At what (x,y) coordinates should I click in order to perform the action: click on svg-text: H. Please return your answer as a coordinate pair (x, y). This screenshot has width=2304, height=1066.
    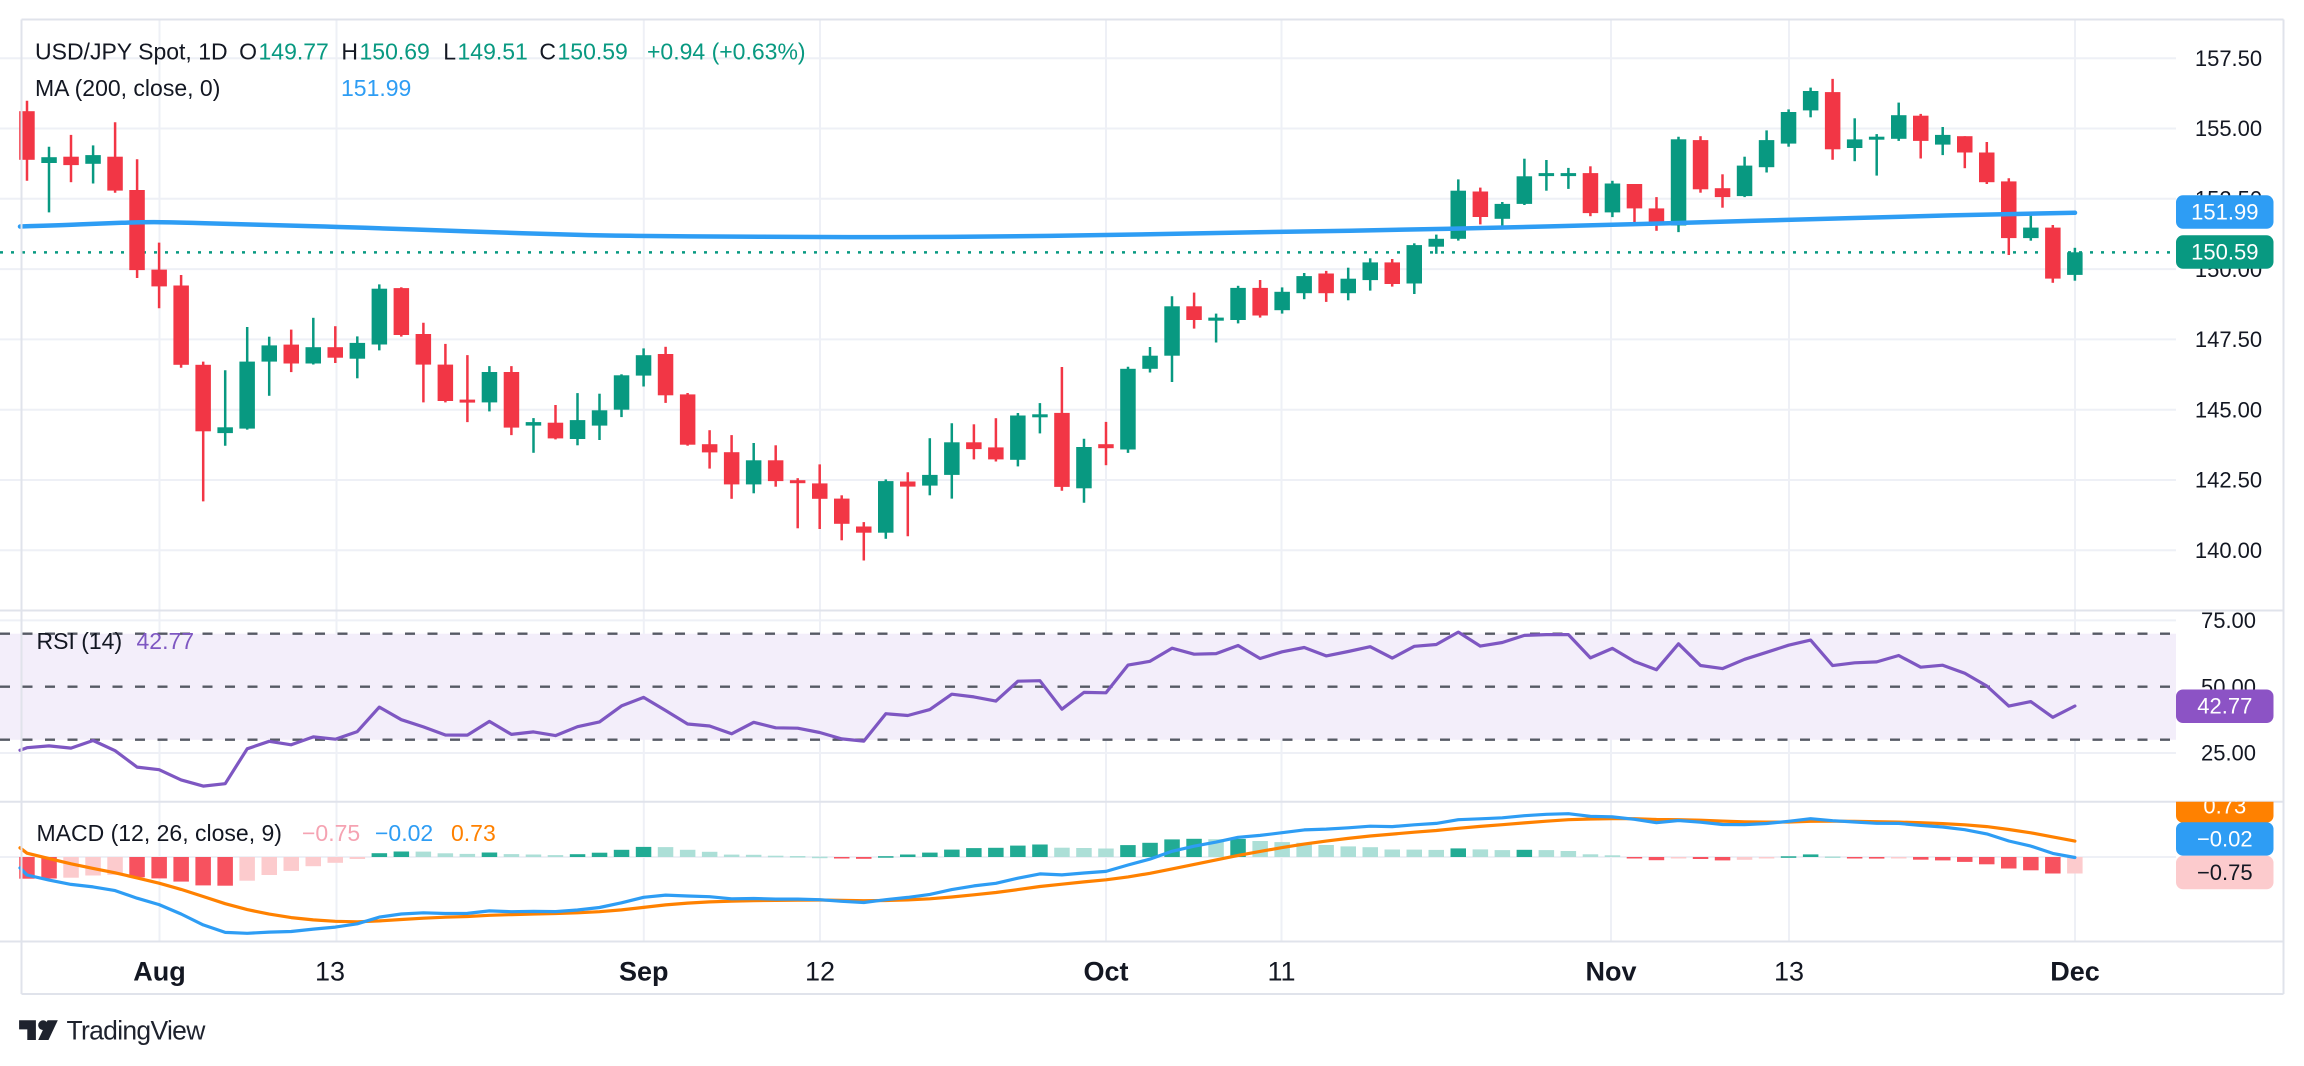
    Looking at the image, I should click on (349, 52).